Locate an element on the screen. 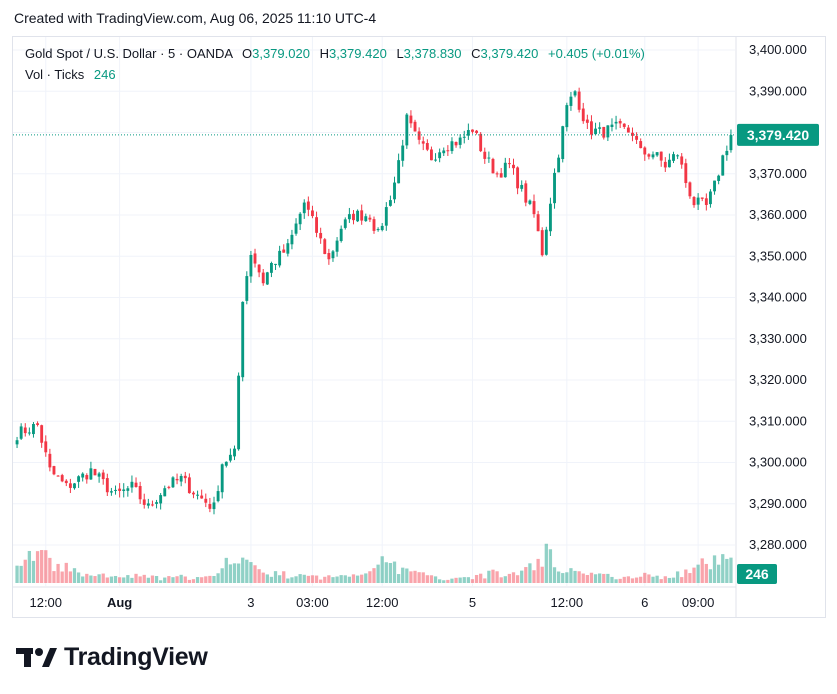 The image size is (837, 694). x-axis-tick-label: 5 is located at coordinates (472, 602).